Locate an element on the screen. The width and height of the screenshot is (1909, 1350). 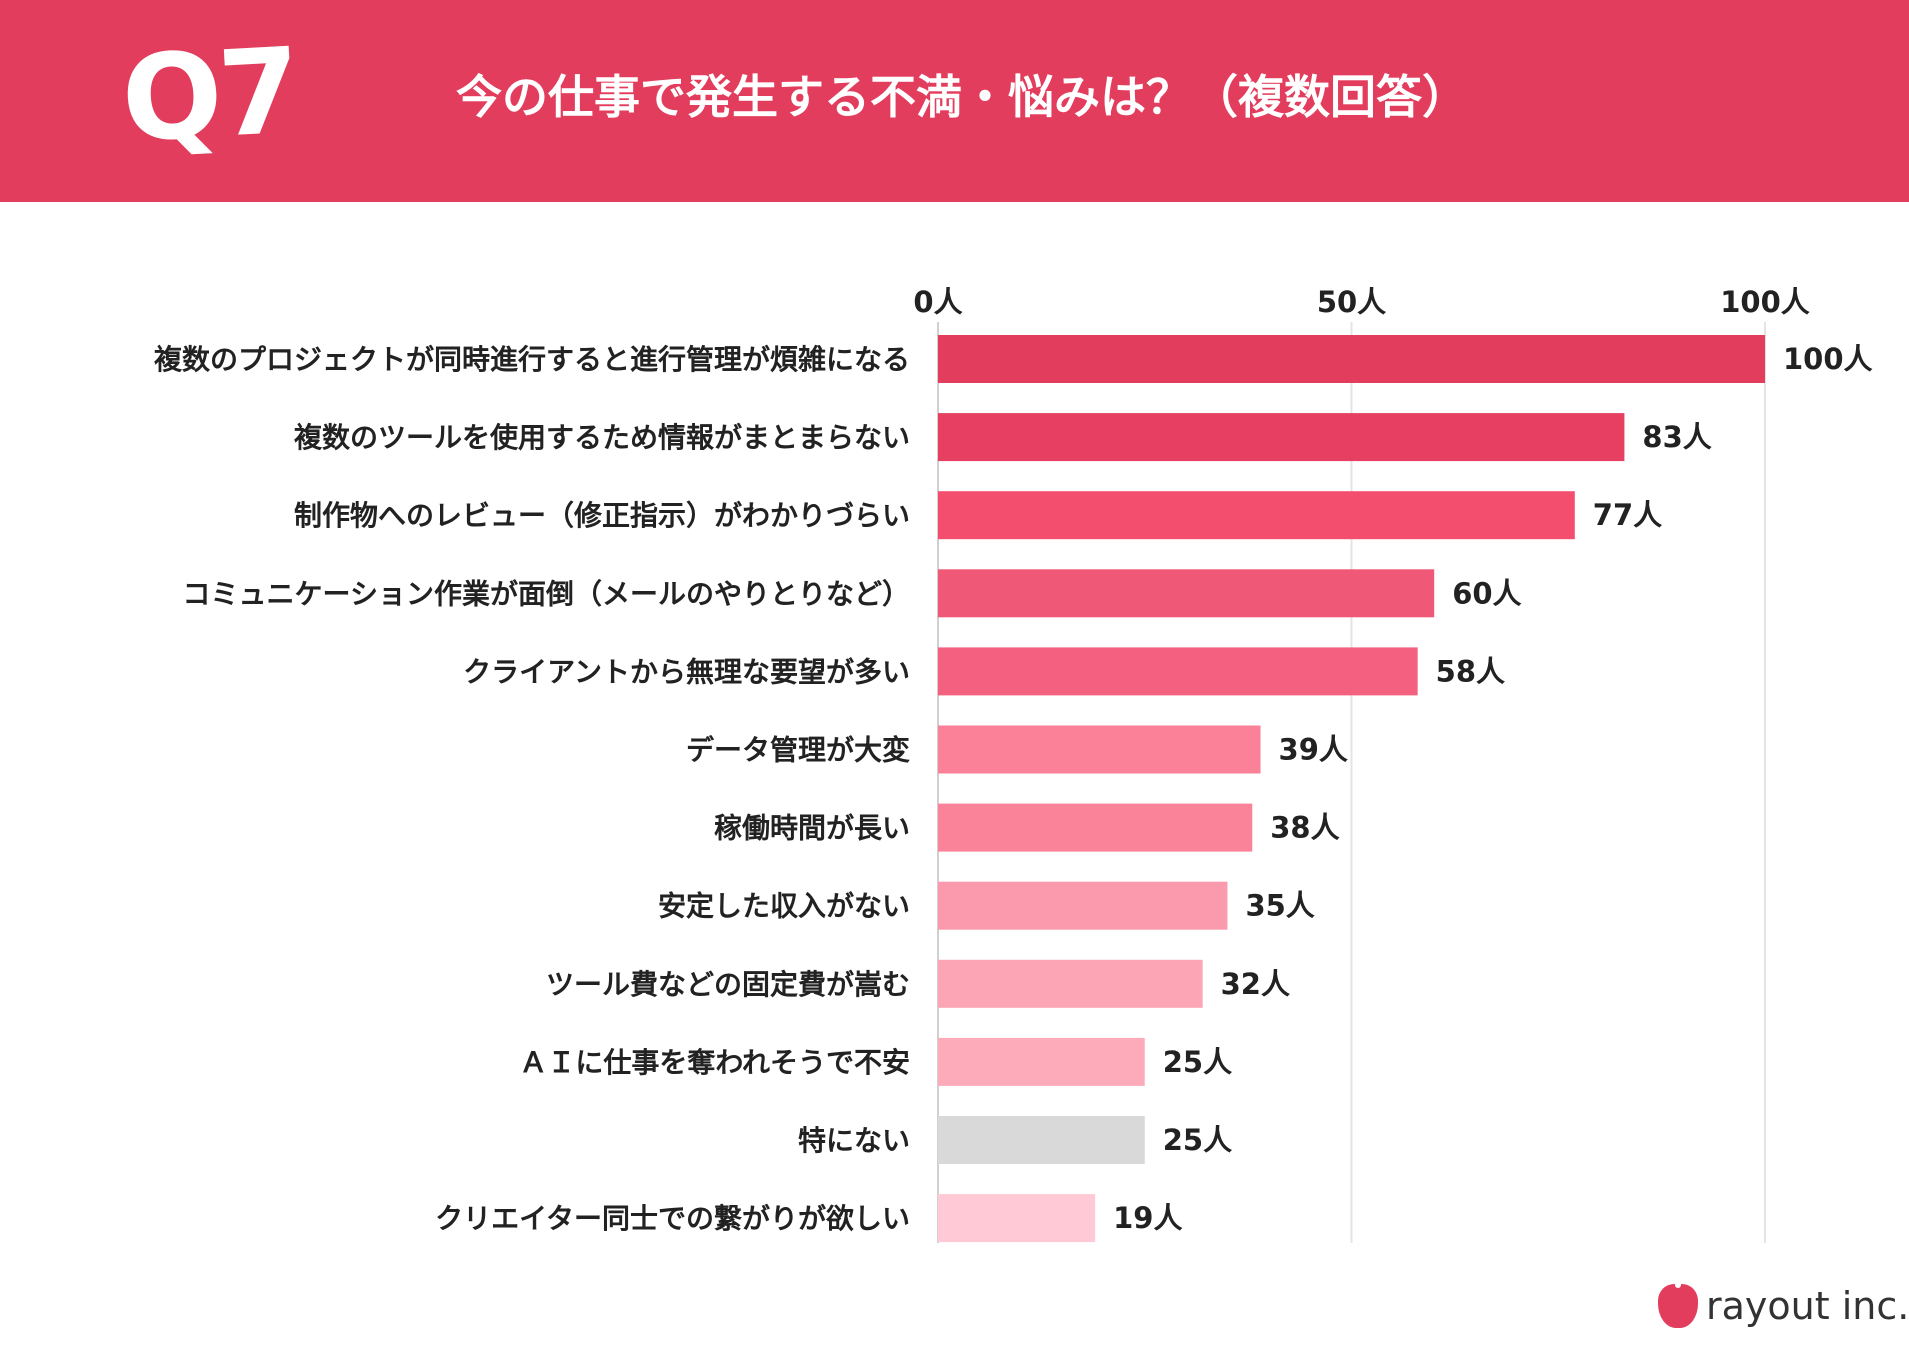
category-label-12: クリエイター同士での繋がりが欲しい is located at coordinates (672, 1218).